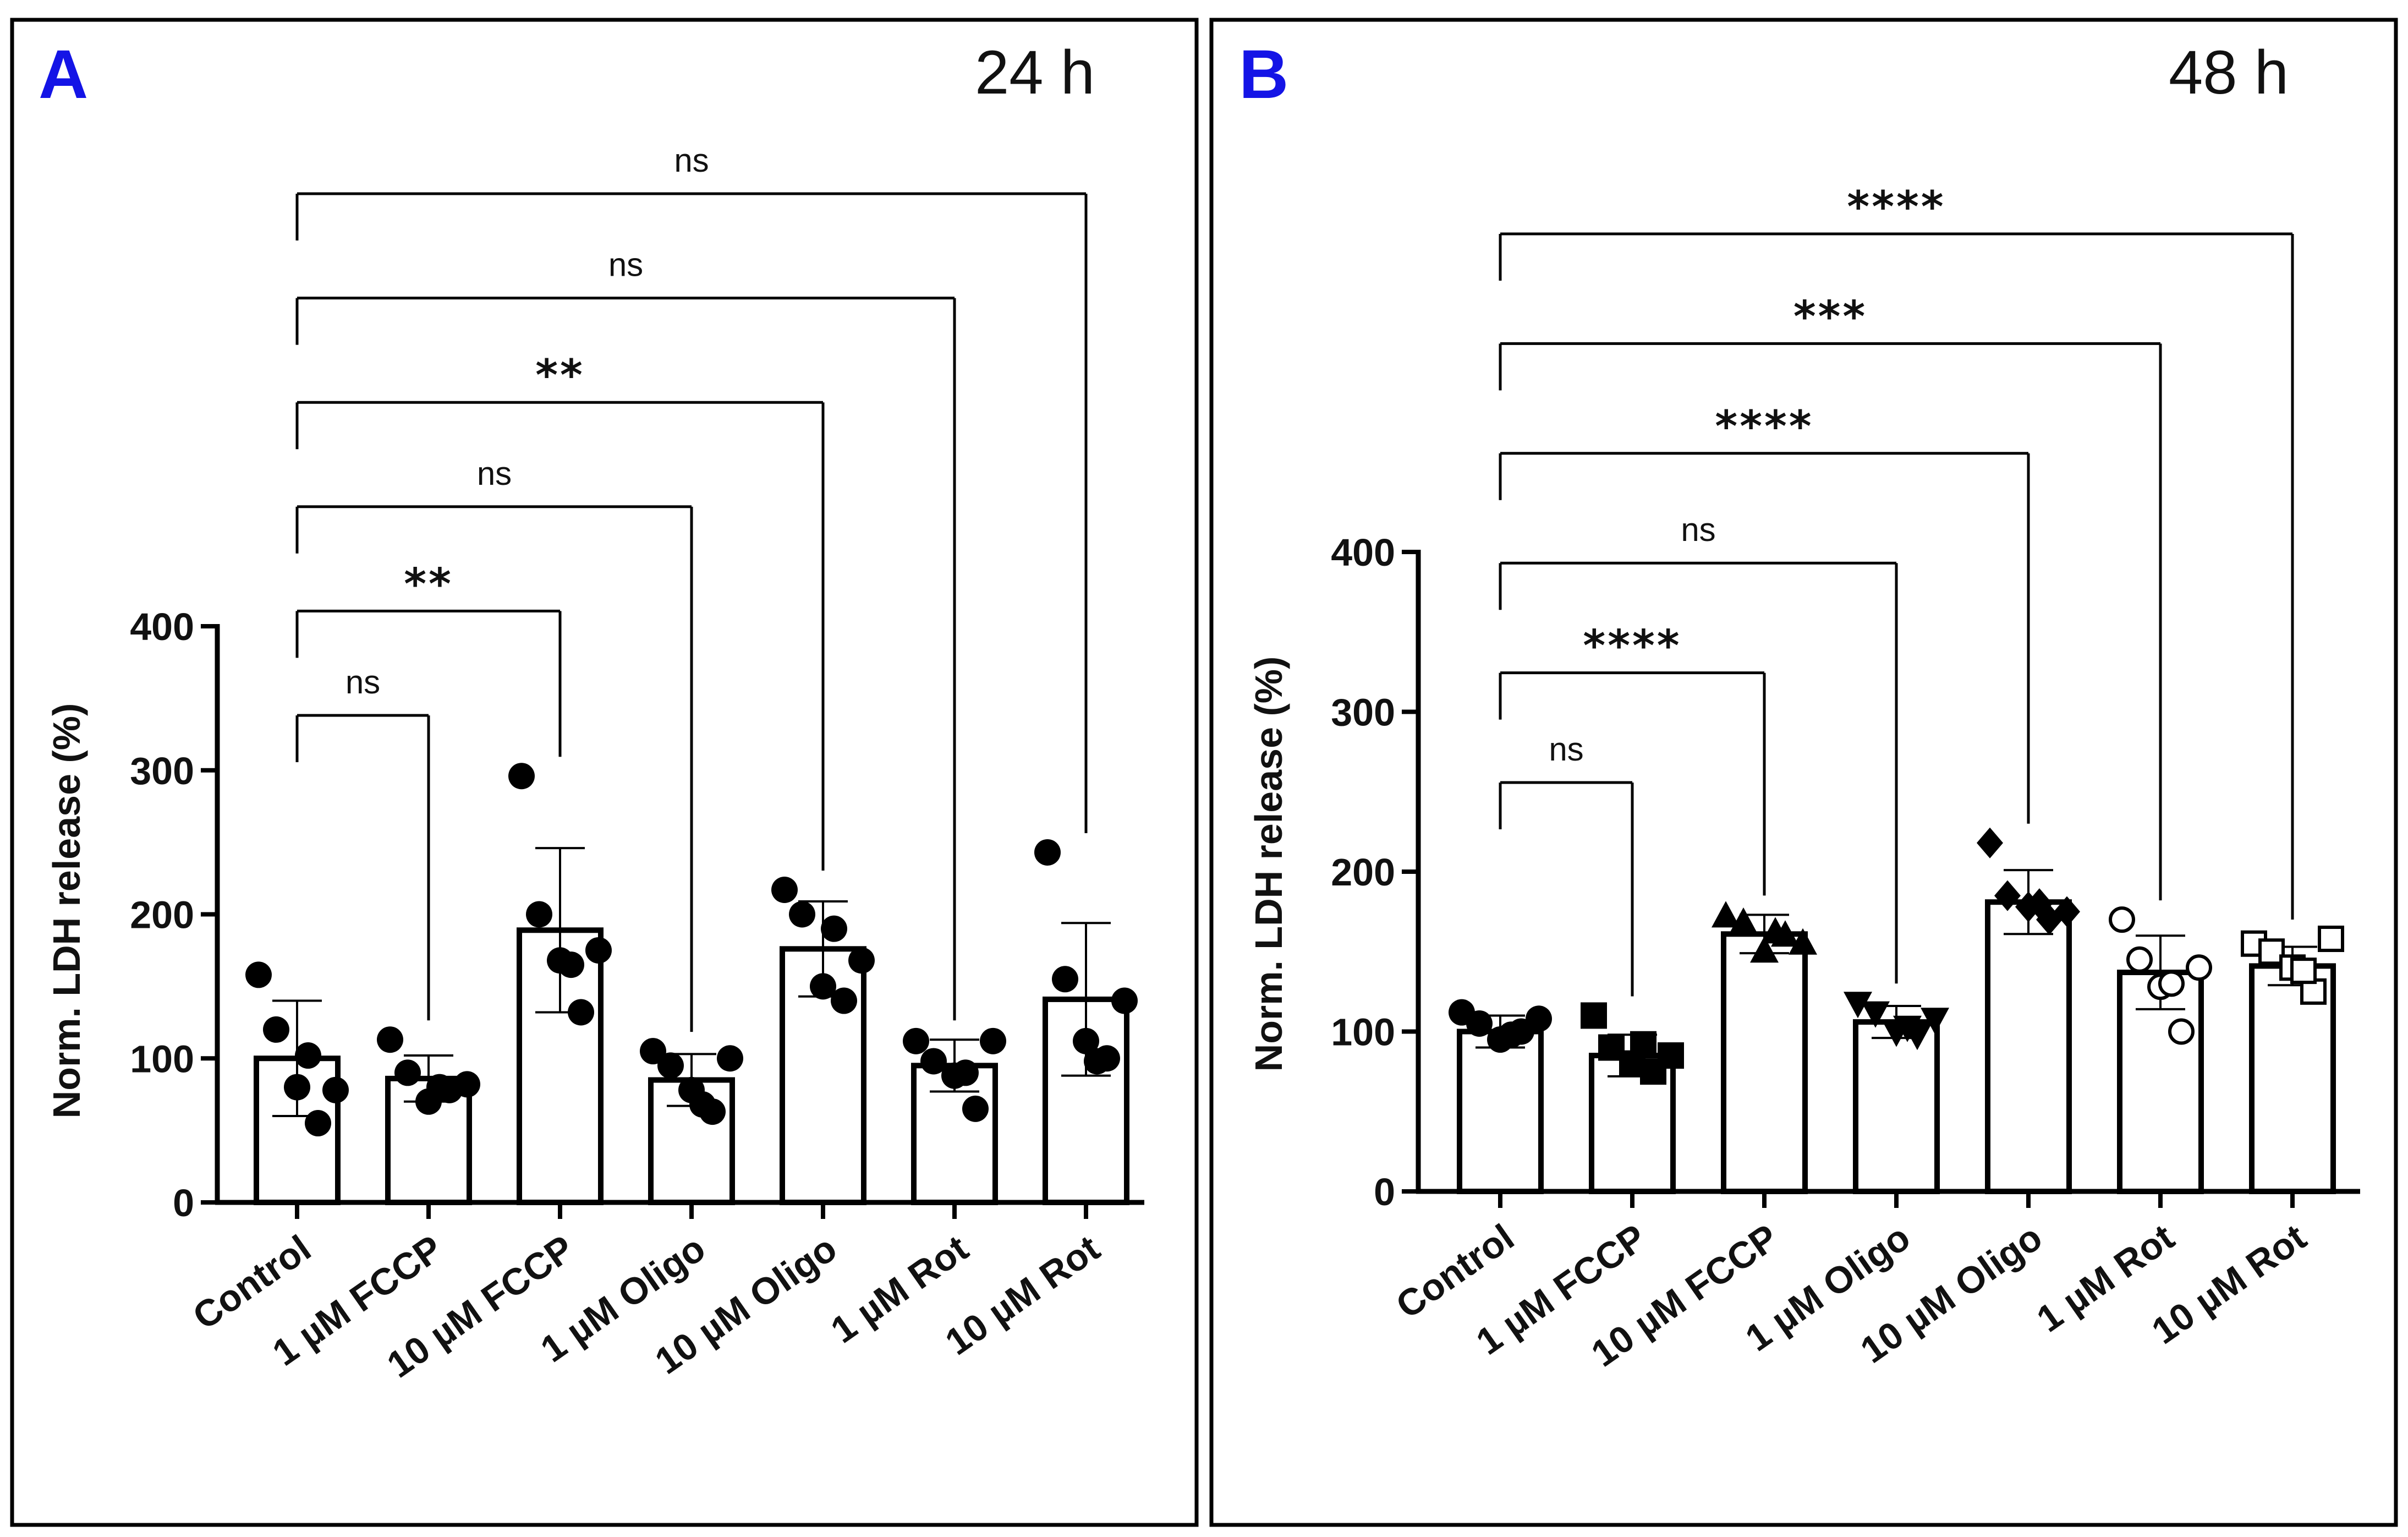 The image size is (2408, 1537). I want to click on panel-a-y-axis-label: Norm. LDH release (%), so click(66, 911).